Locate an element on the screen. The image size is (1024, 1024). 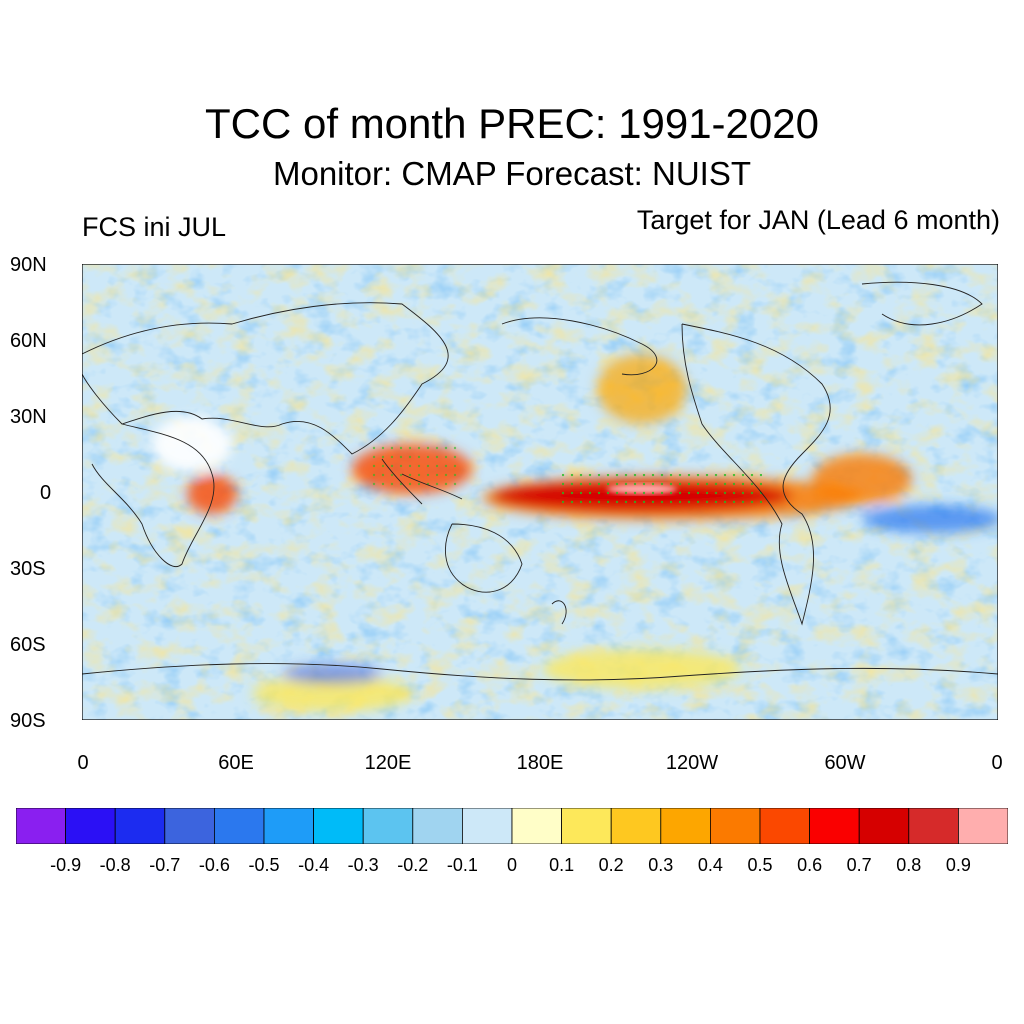
lon-tick-label: 60E is located at coordinates (236, 763).